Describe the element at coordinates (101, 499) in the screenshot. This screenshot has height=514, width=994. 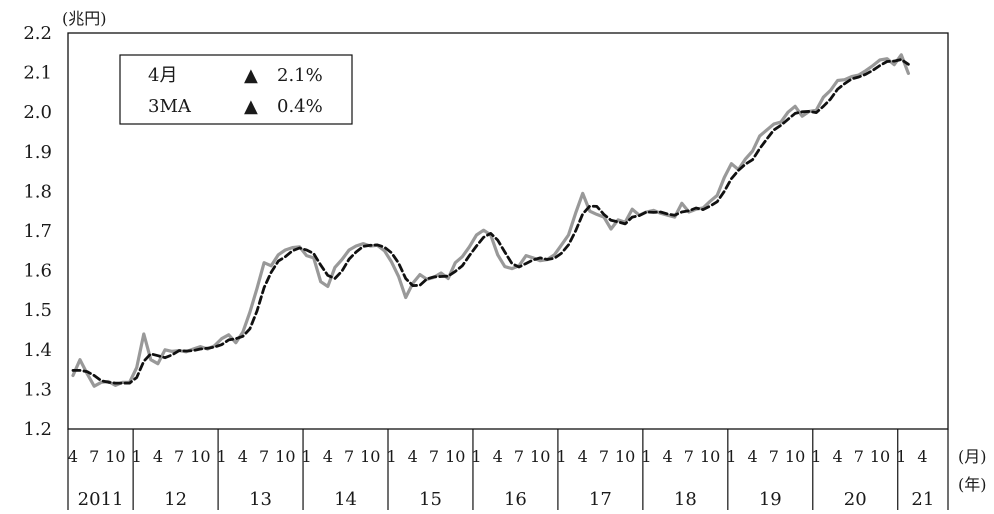
I see `x-year-label: 2011` at that location.